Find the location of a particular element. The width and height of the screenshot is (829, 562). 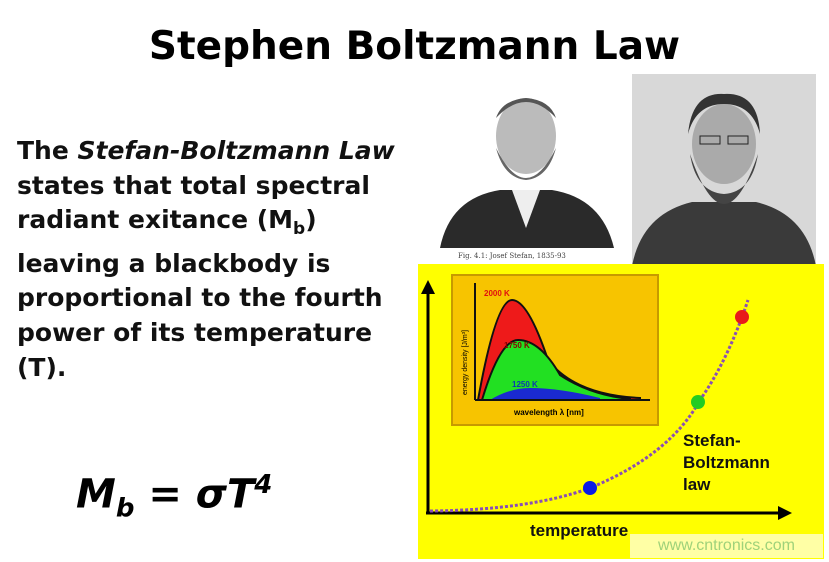

inset-label-2000k: 2000 K is located at coordinates (497, 293).